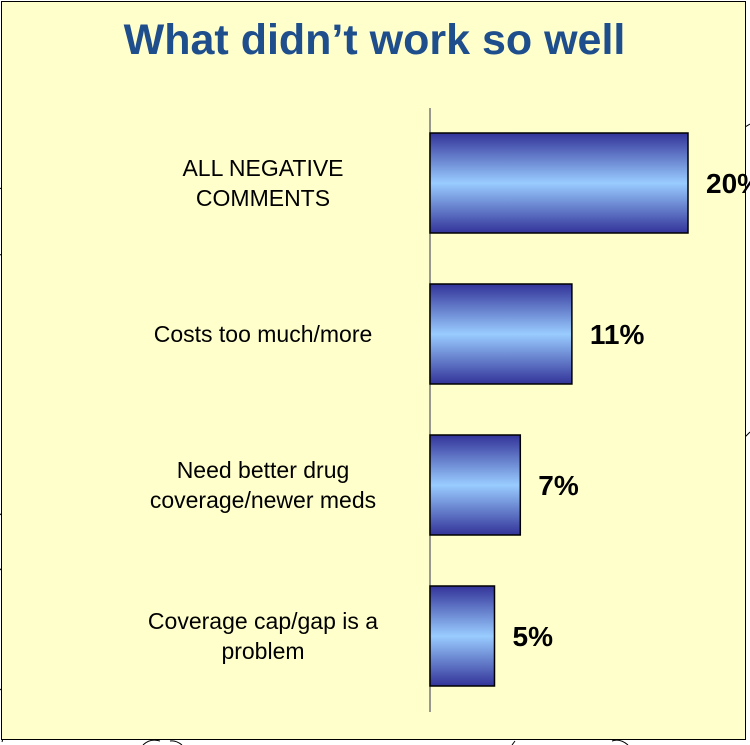 Image resolution: width=750 pixels, height=745 pixels. Describe the element at coordinates (263, 198) in the screenshot. I see `category-label-line: COMMENTS` at that location.